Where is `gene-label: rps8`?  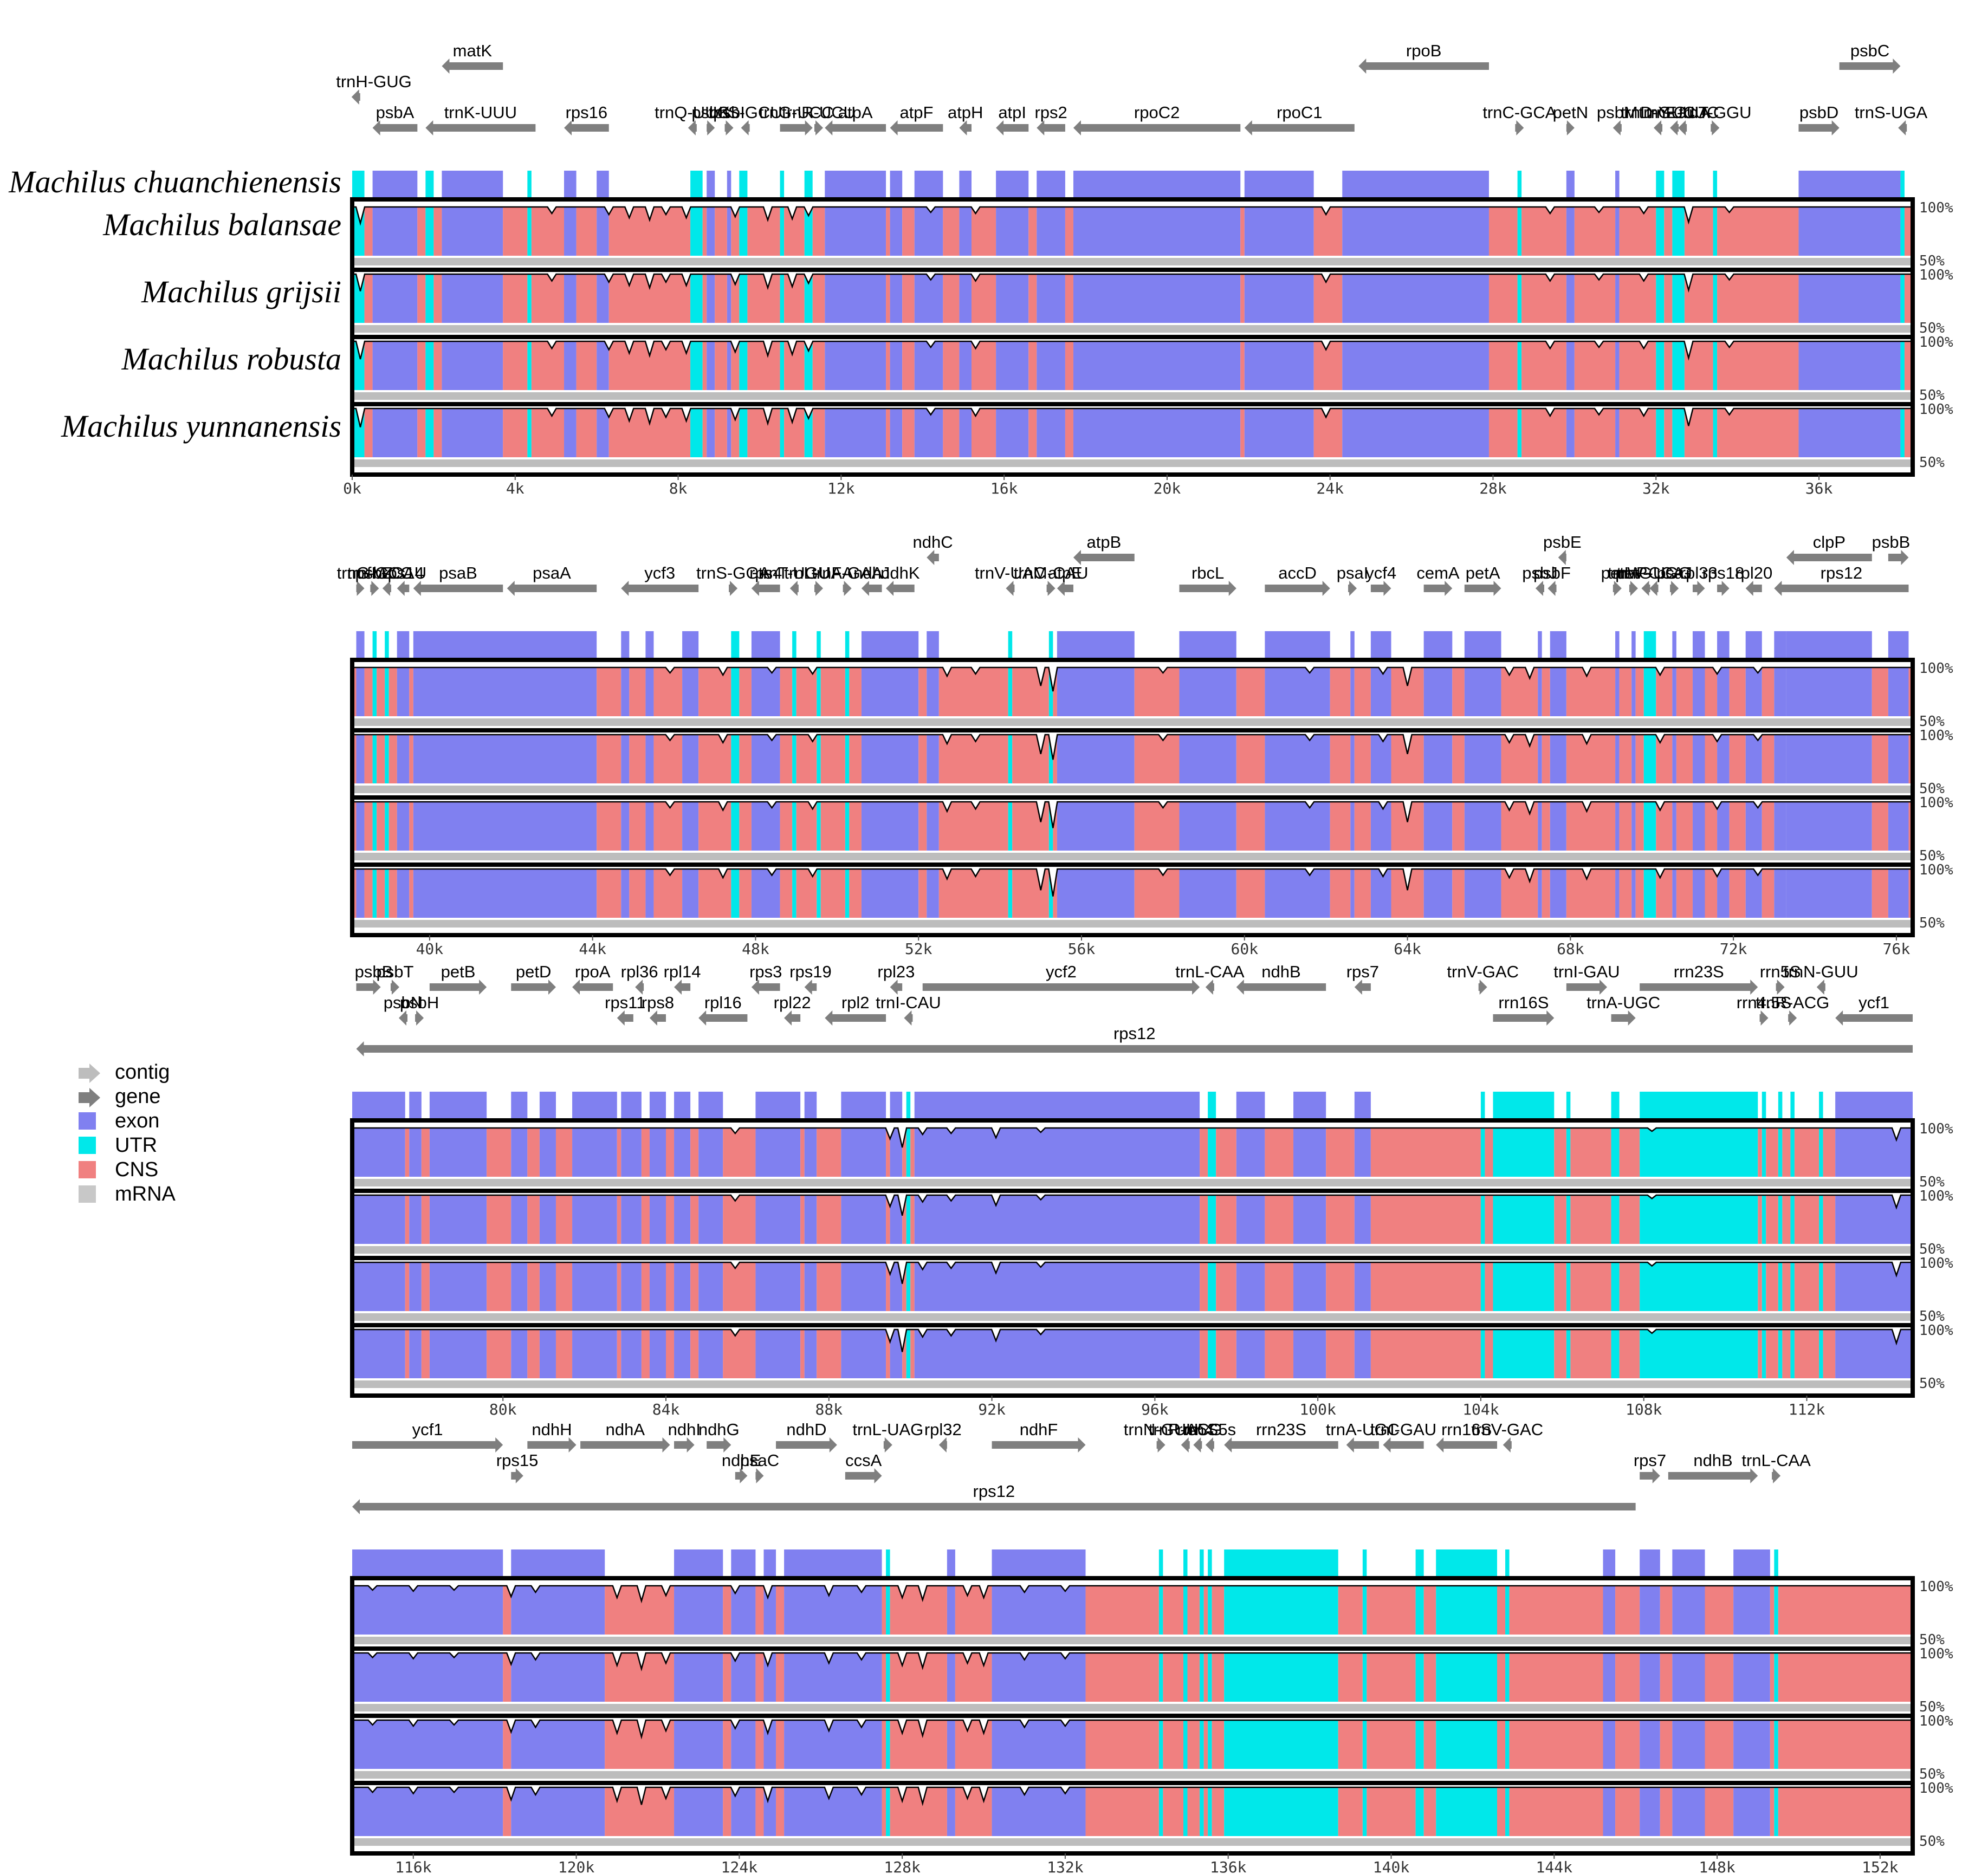
gene-label: rps8 is located at coordinates (658, 1002).